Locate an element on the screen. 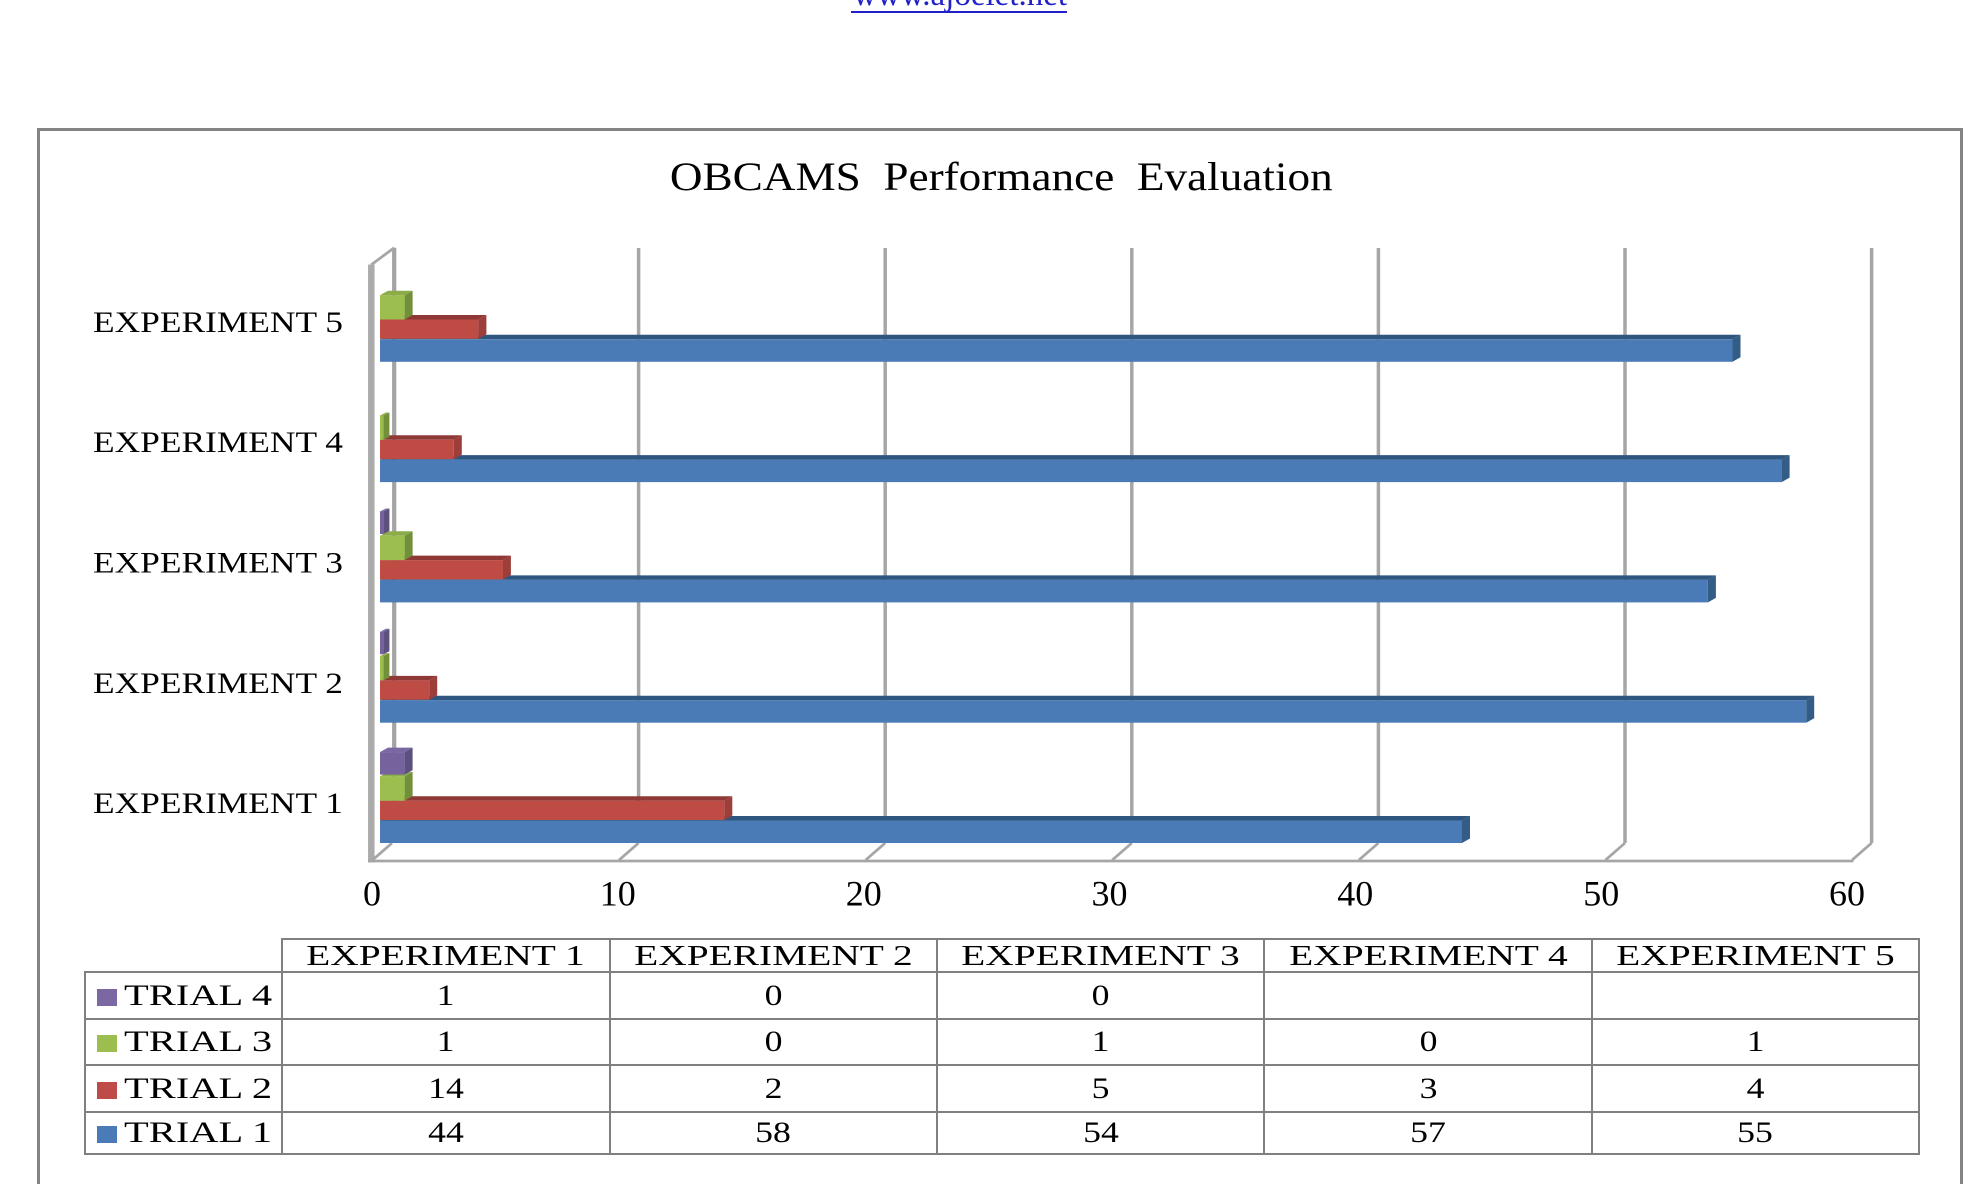  svg-text: EXPERIMENT 4 is located at coordinates (218, 443).